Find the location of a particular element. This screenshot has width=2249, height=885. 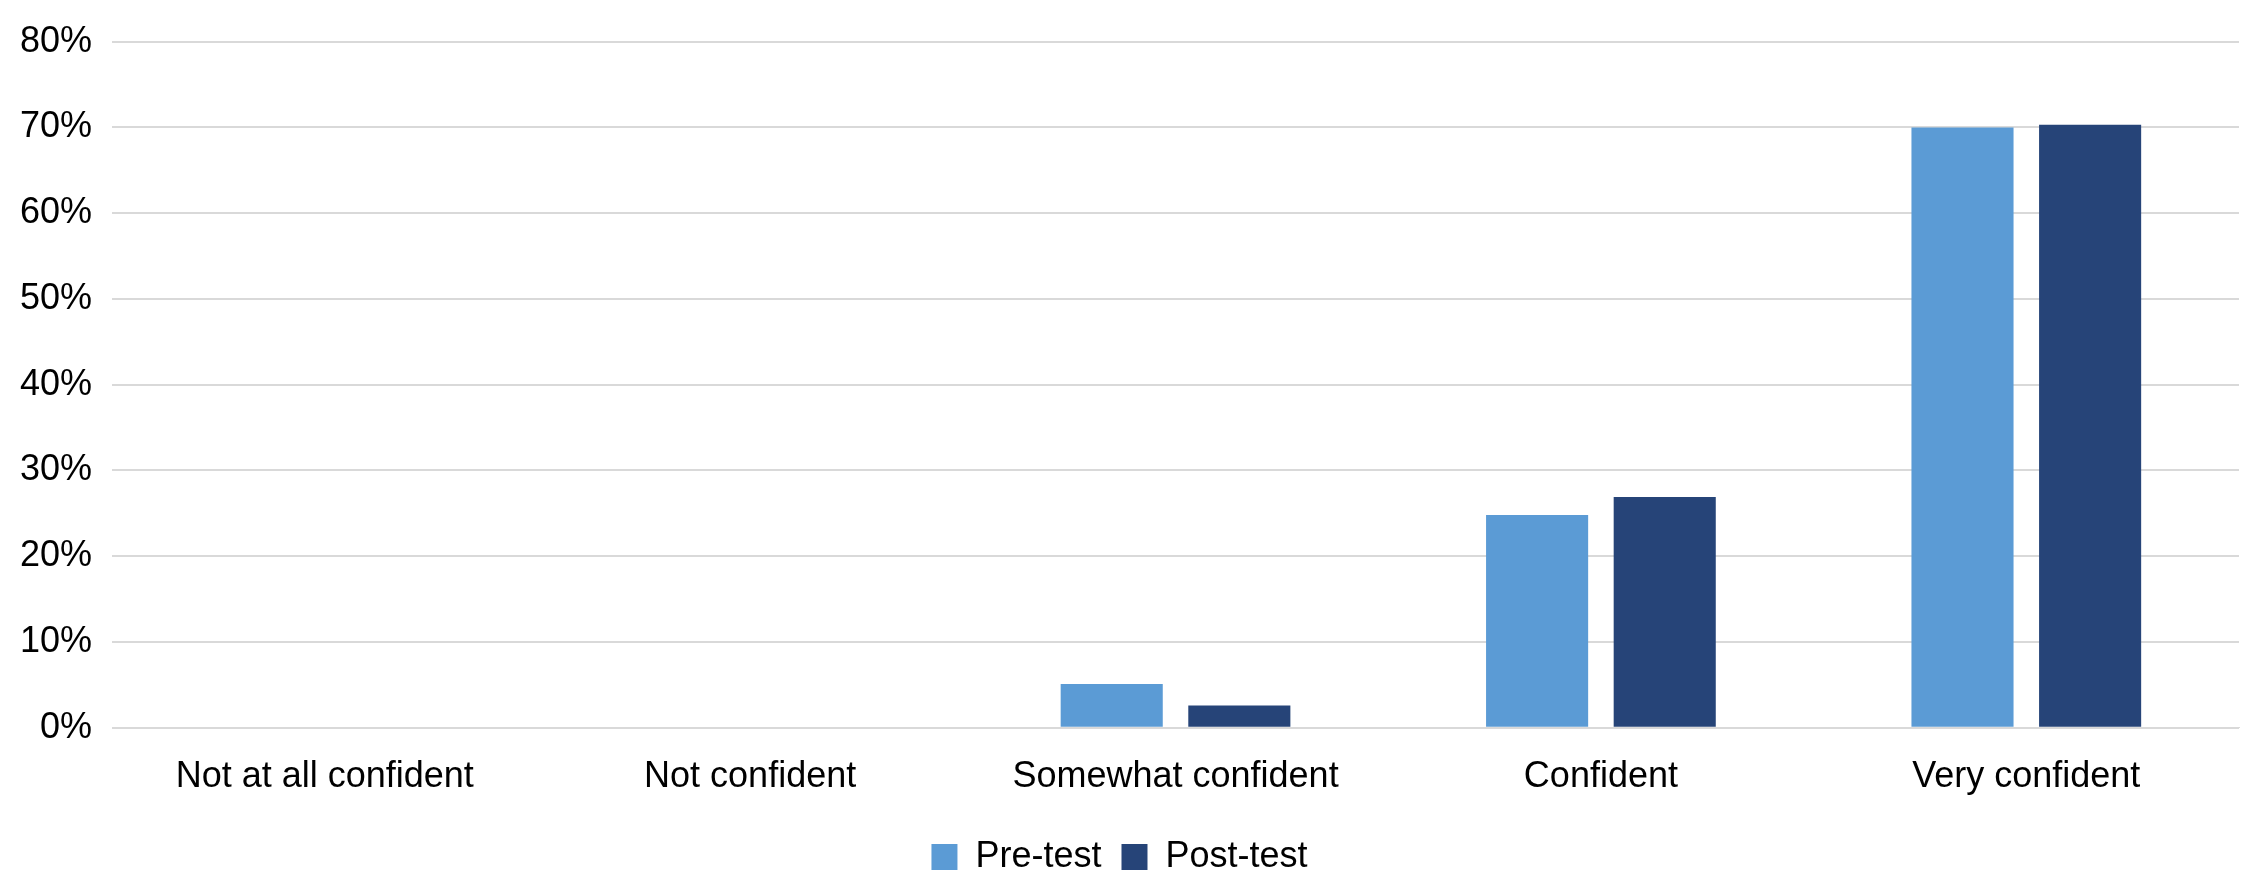

x-tick-label: Not at all confident is located at coordinates (324, 775).